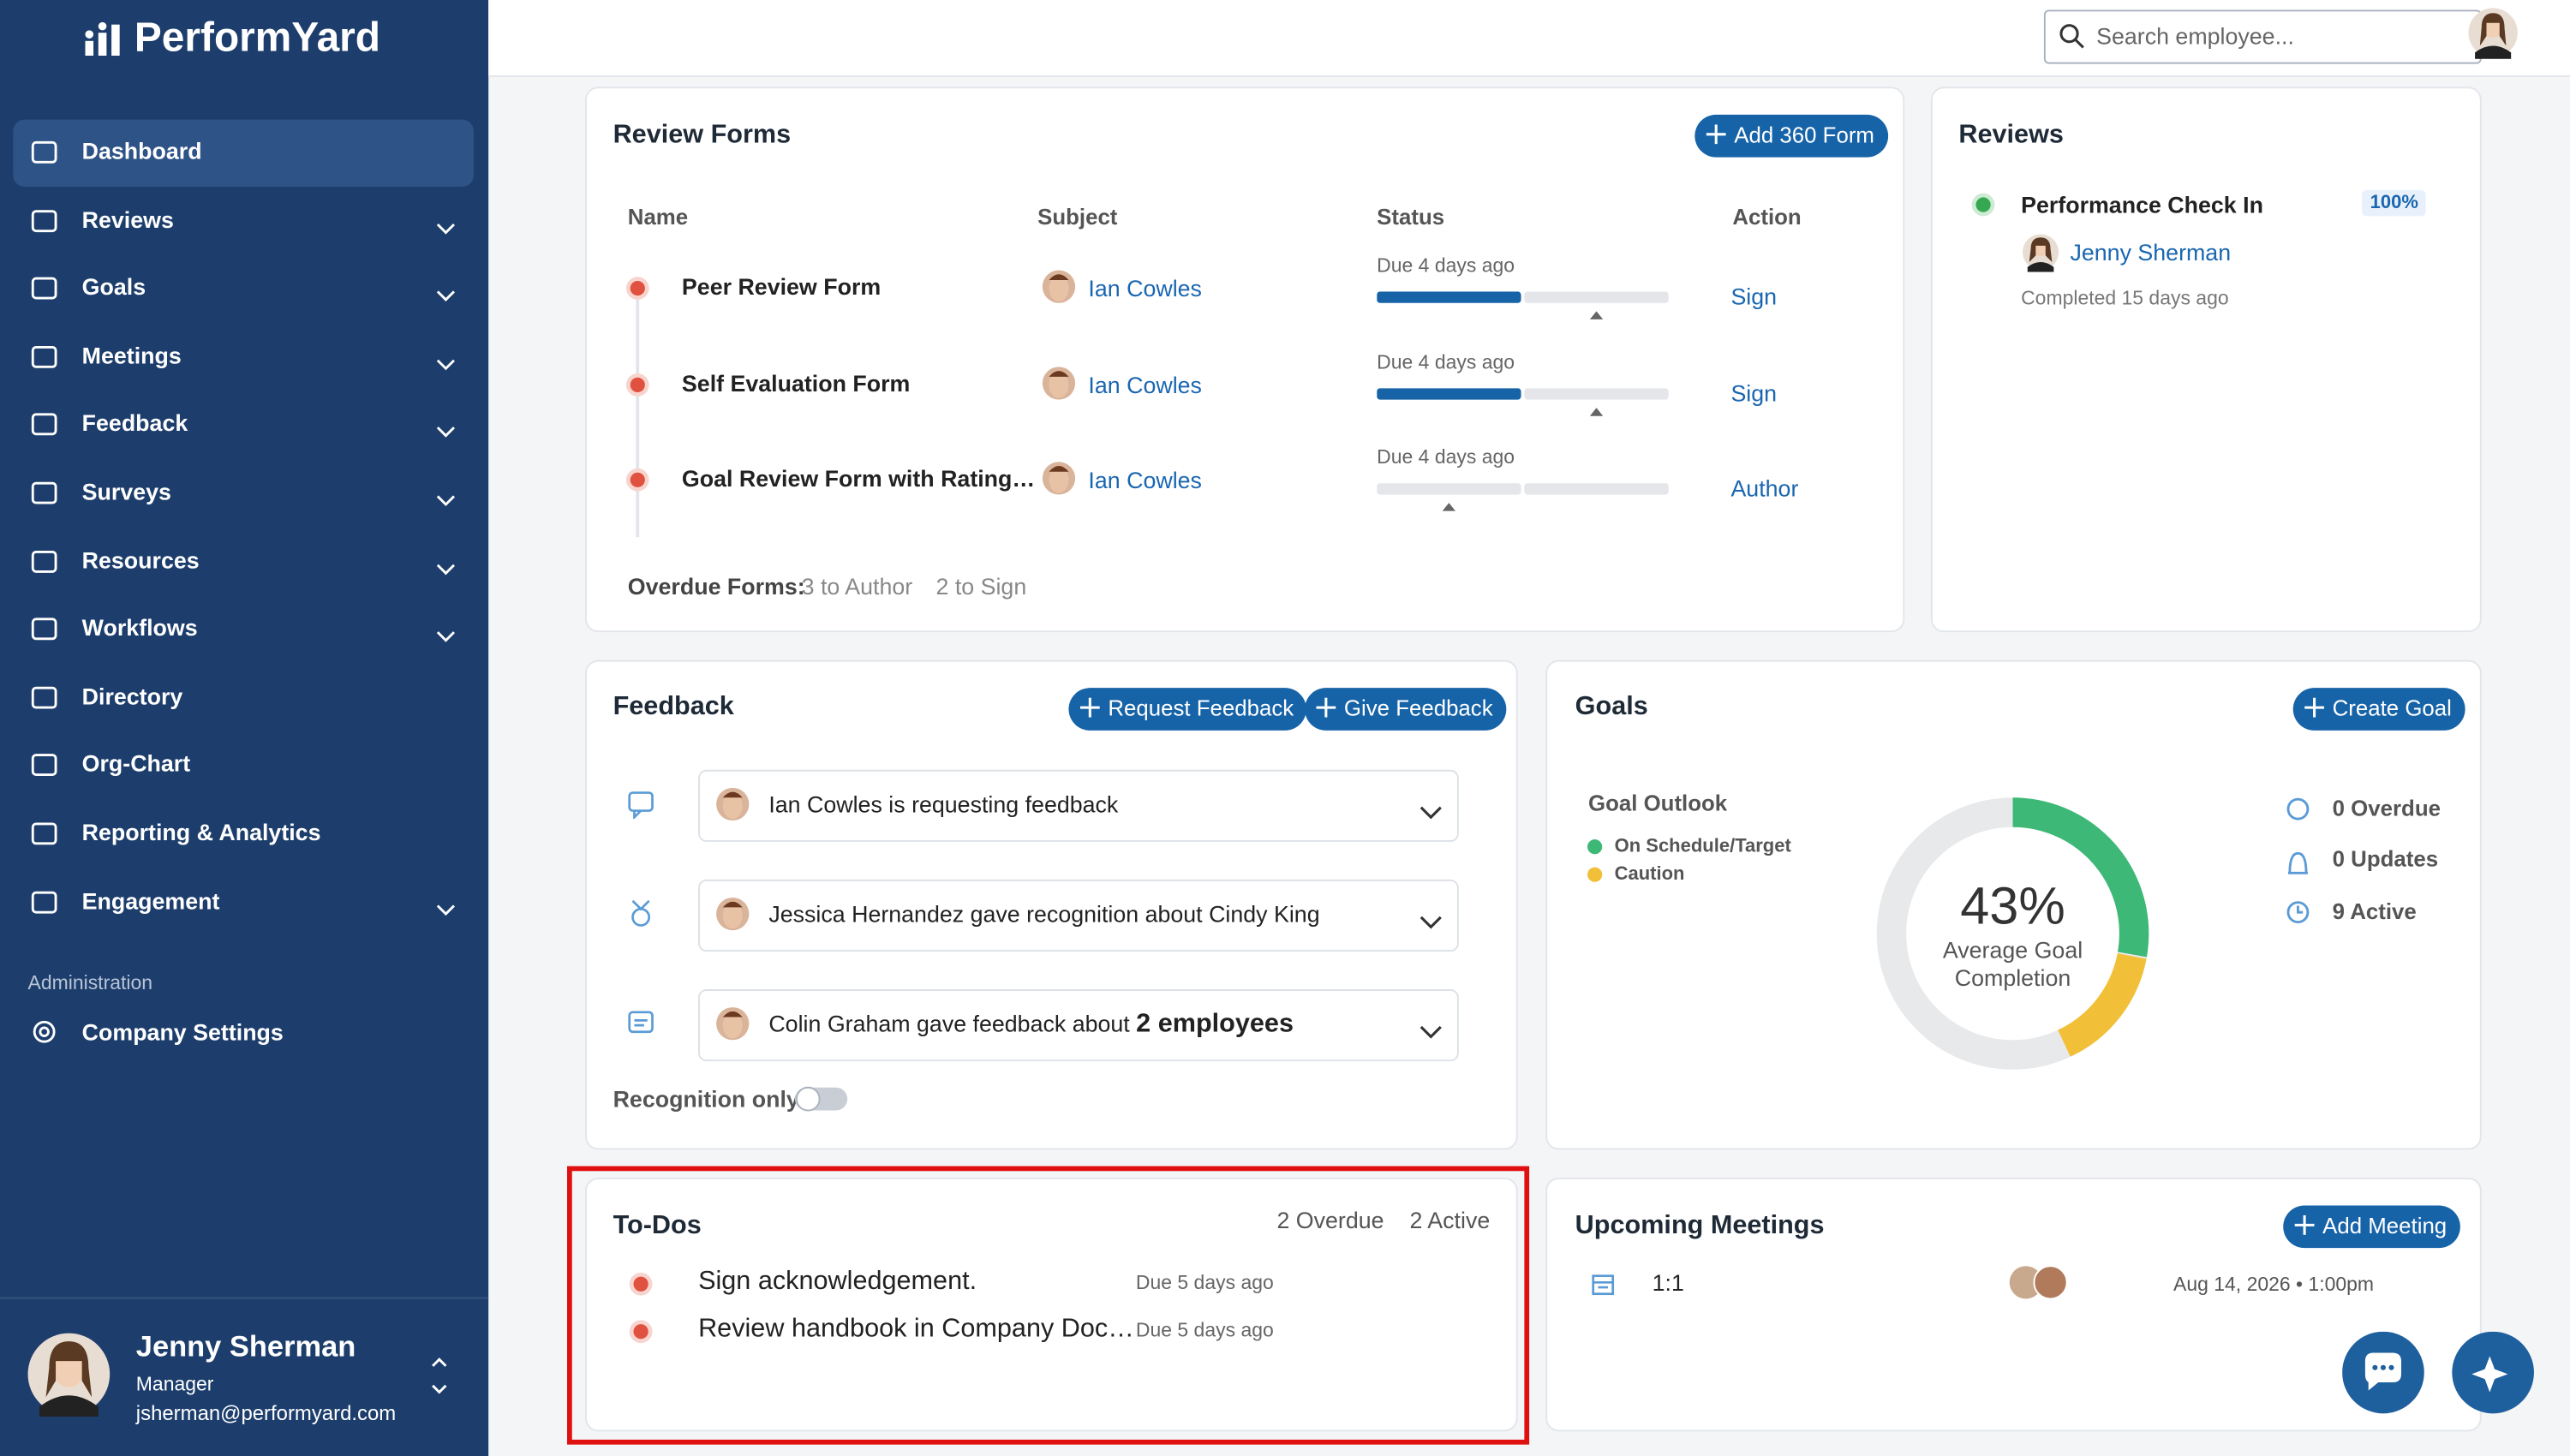 The width and height of the screenshot is (2570, 1456). I want to click on nav-item: Surveys, so click(126, 491).